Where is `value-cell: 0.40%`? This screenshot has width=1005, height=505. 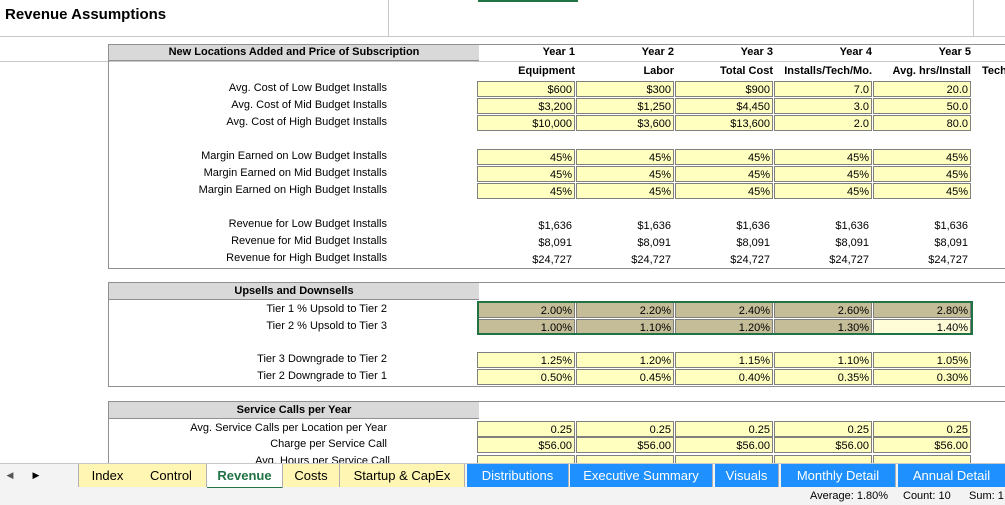
value-cell: 0.40% is located at coordinates (724, 377).